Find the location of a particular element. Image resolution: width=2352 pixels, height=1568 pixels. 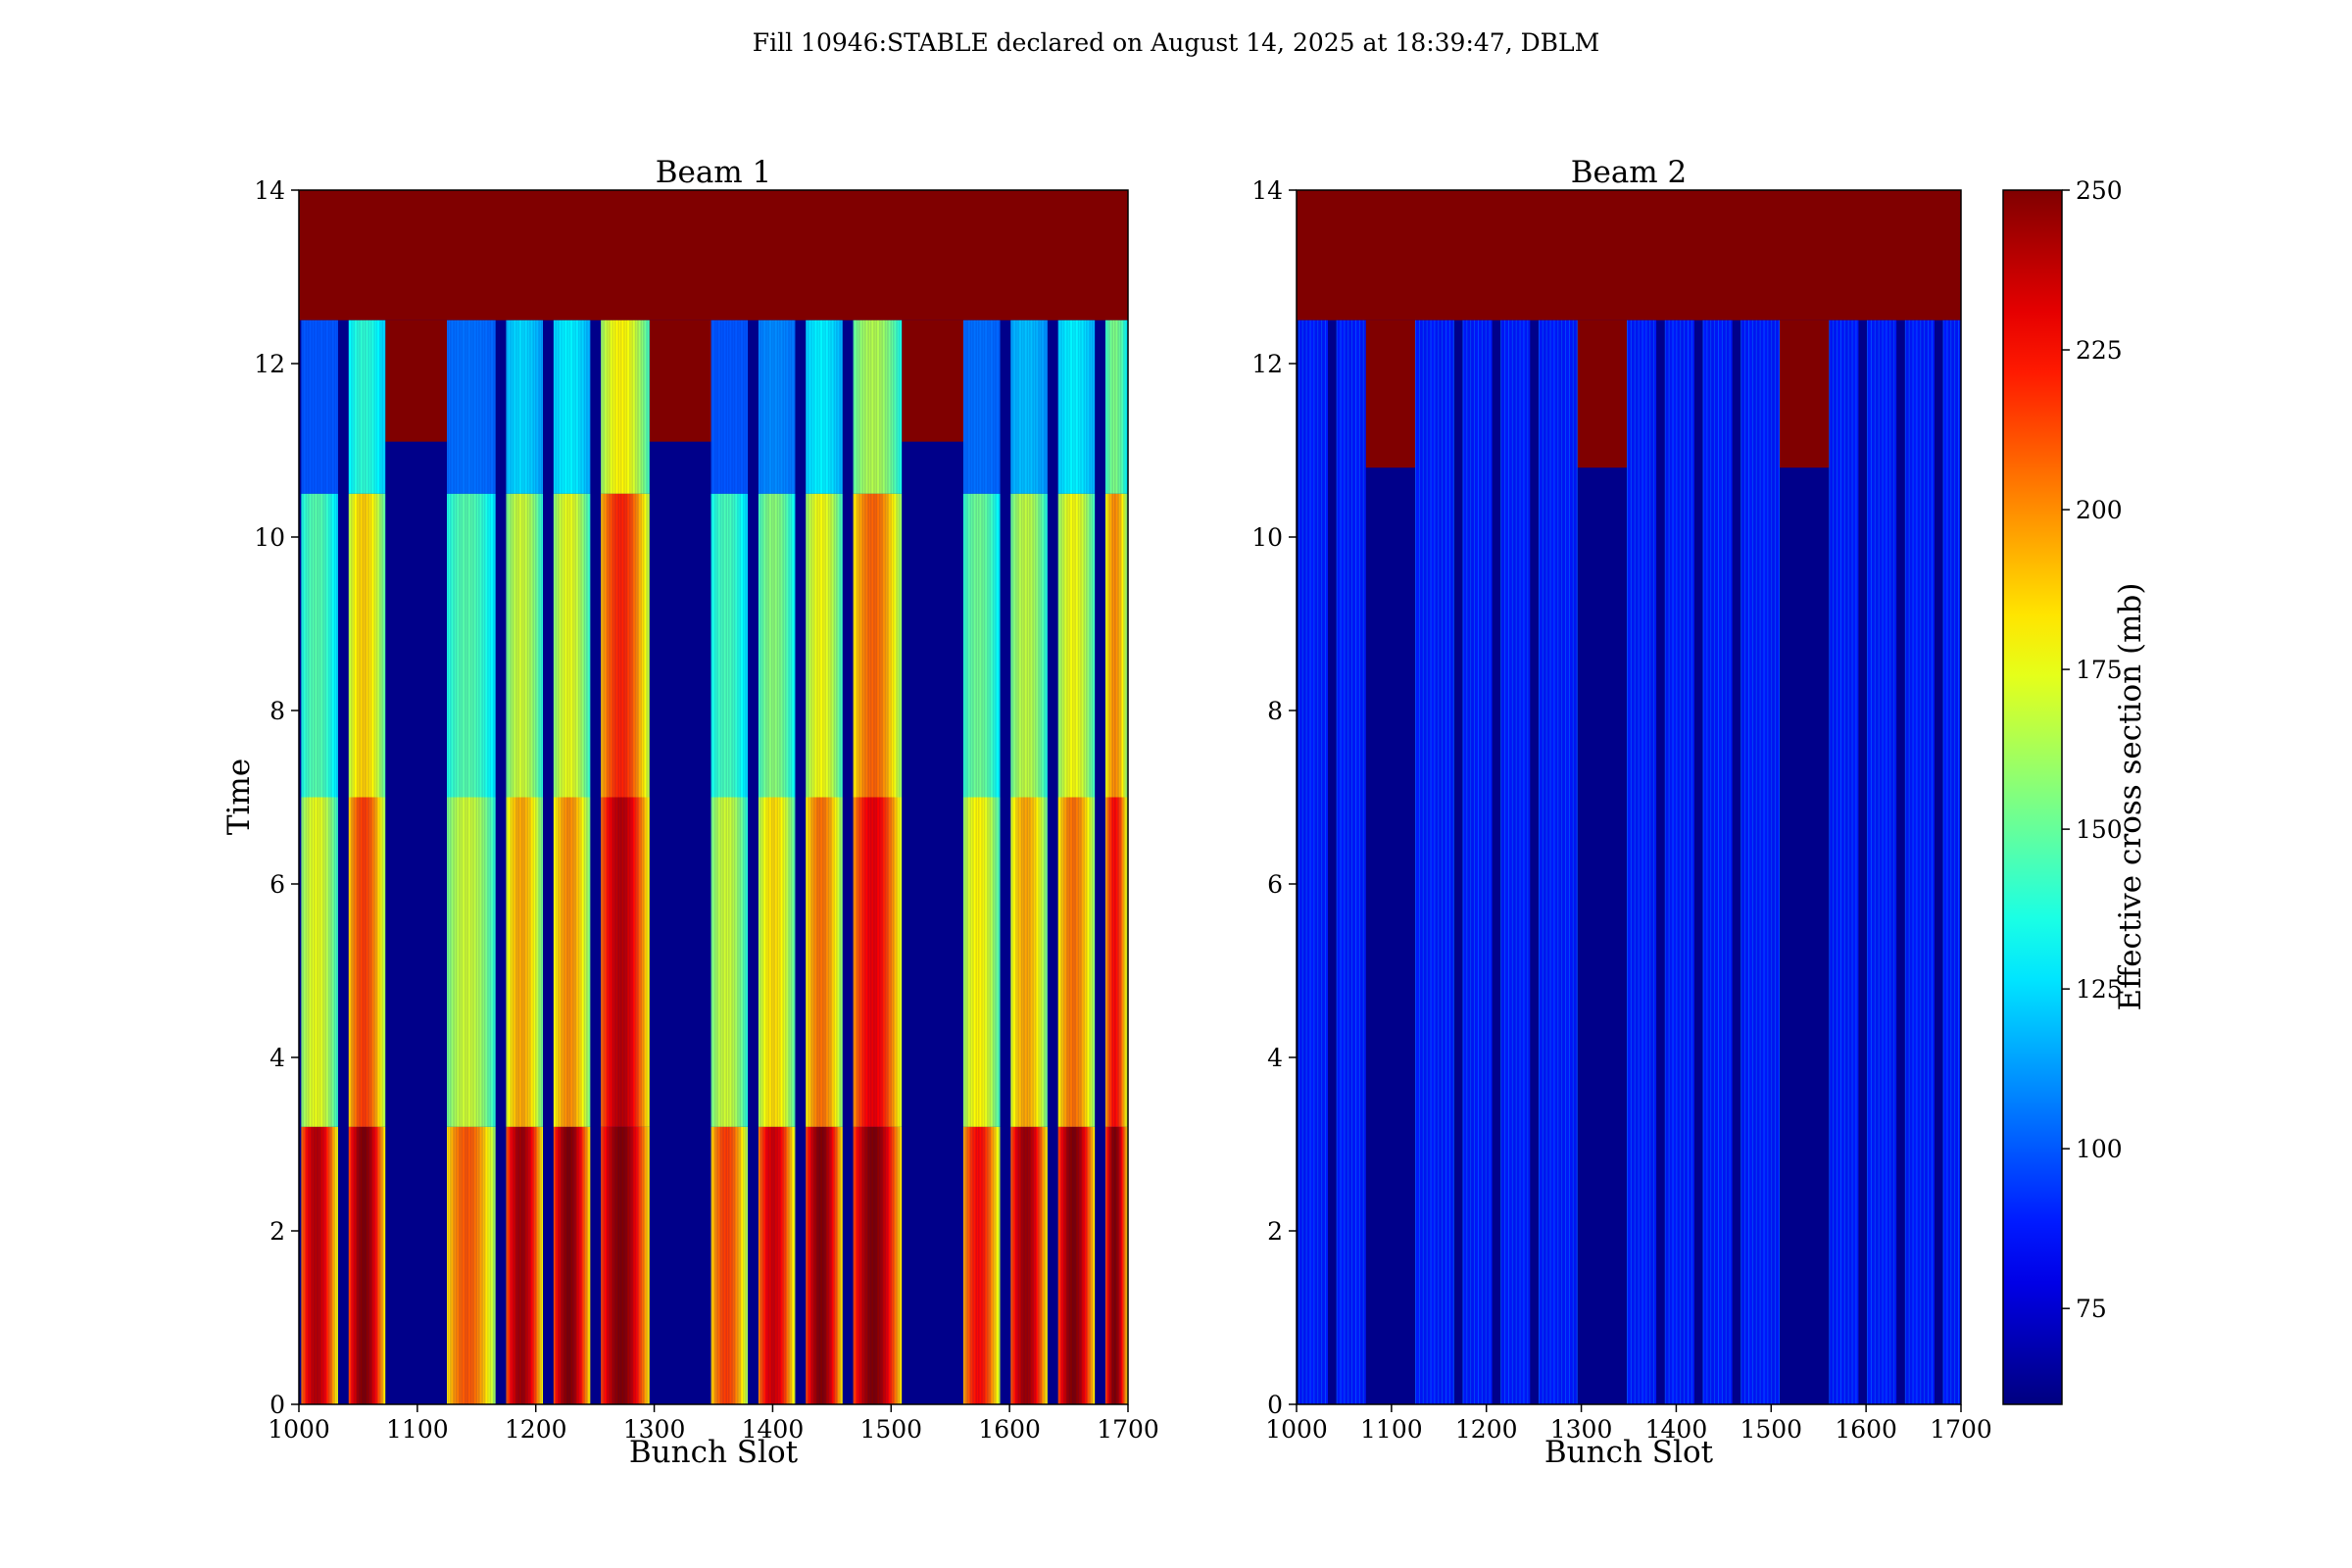

beam-1-y-tick-label: 8 is located at coordinates (277, 711).